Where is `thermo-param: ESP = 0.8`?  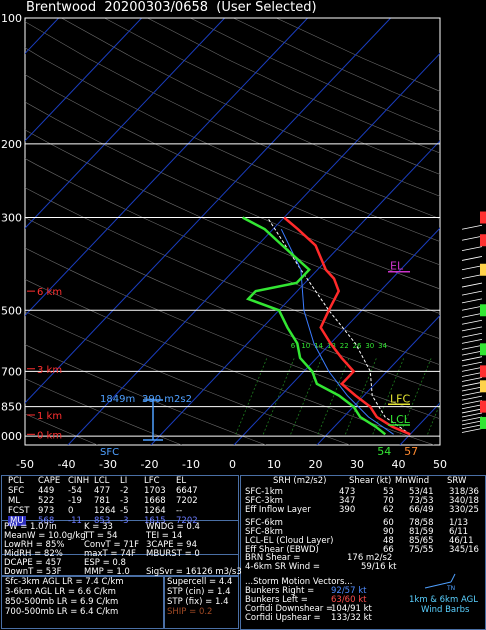 thermo-param: ESP = 0.8 is located at coordinates (105, 563).